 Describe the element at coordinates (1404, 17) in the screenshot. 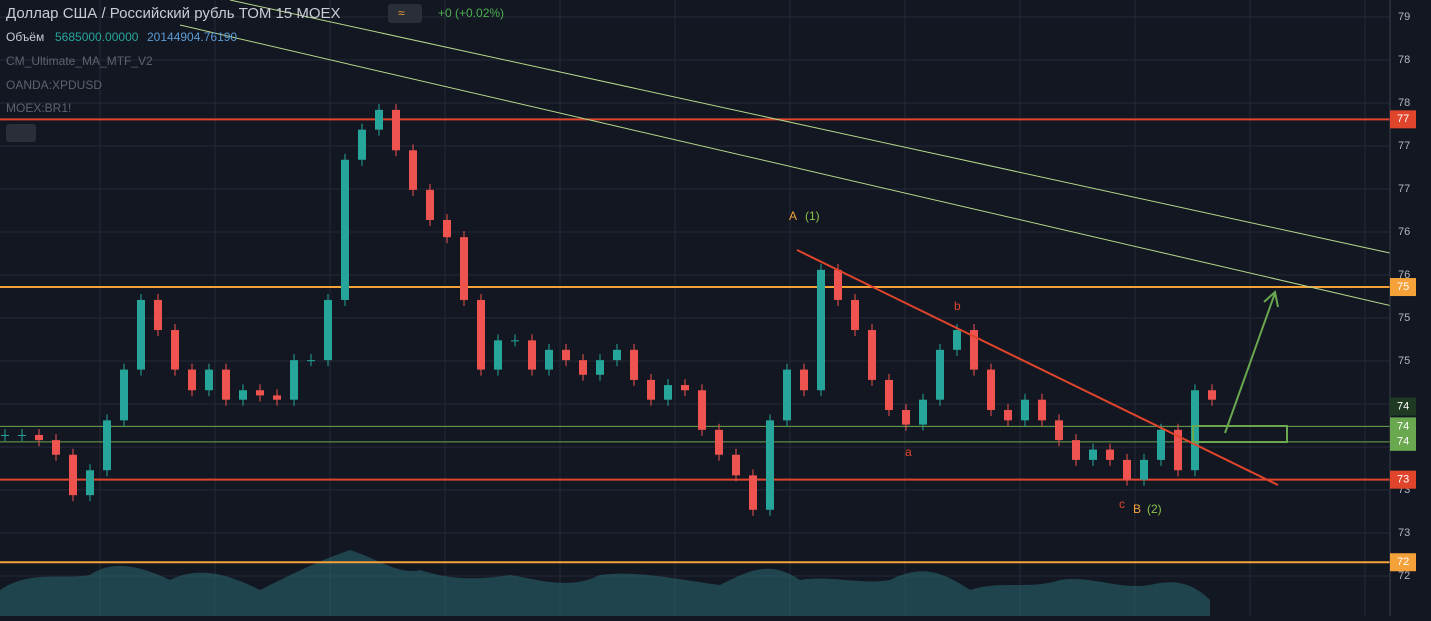

I see `price-tick-label: 79` at that location.